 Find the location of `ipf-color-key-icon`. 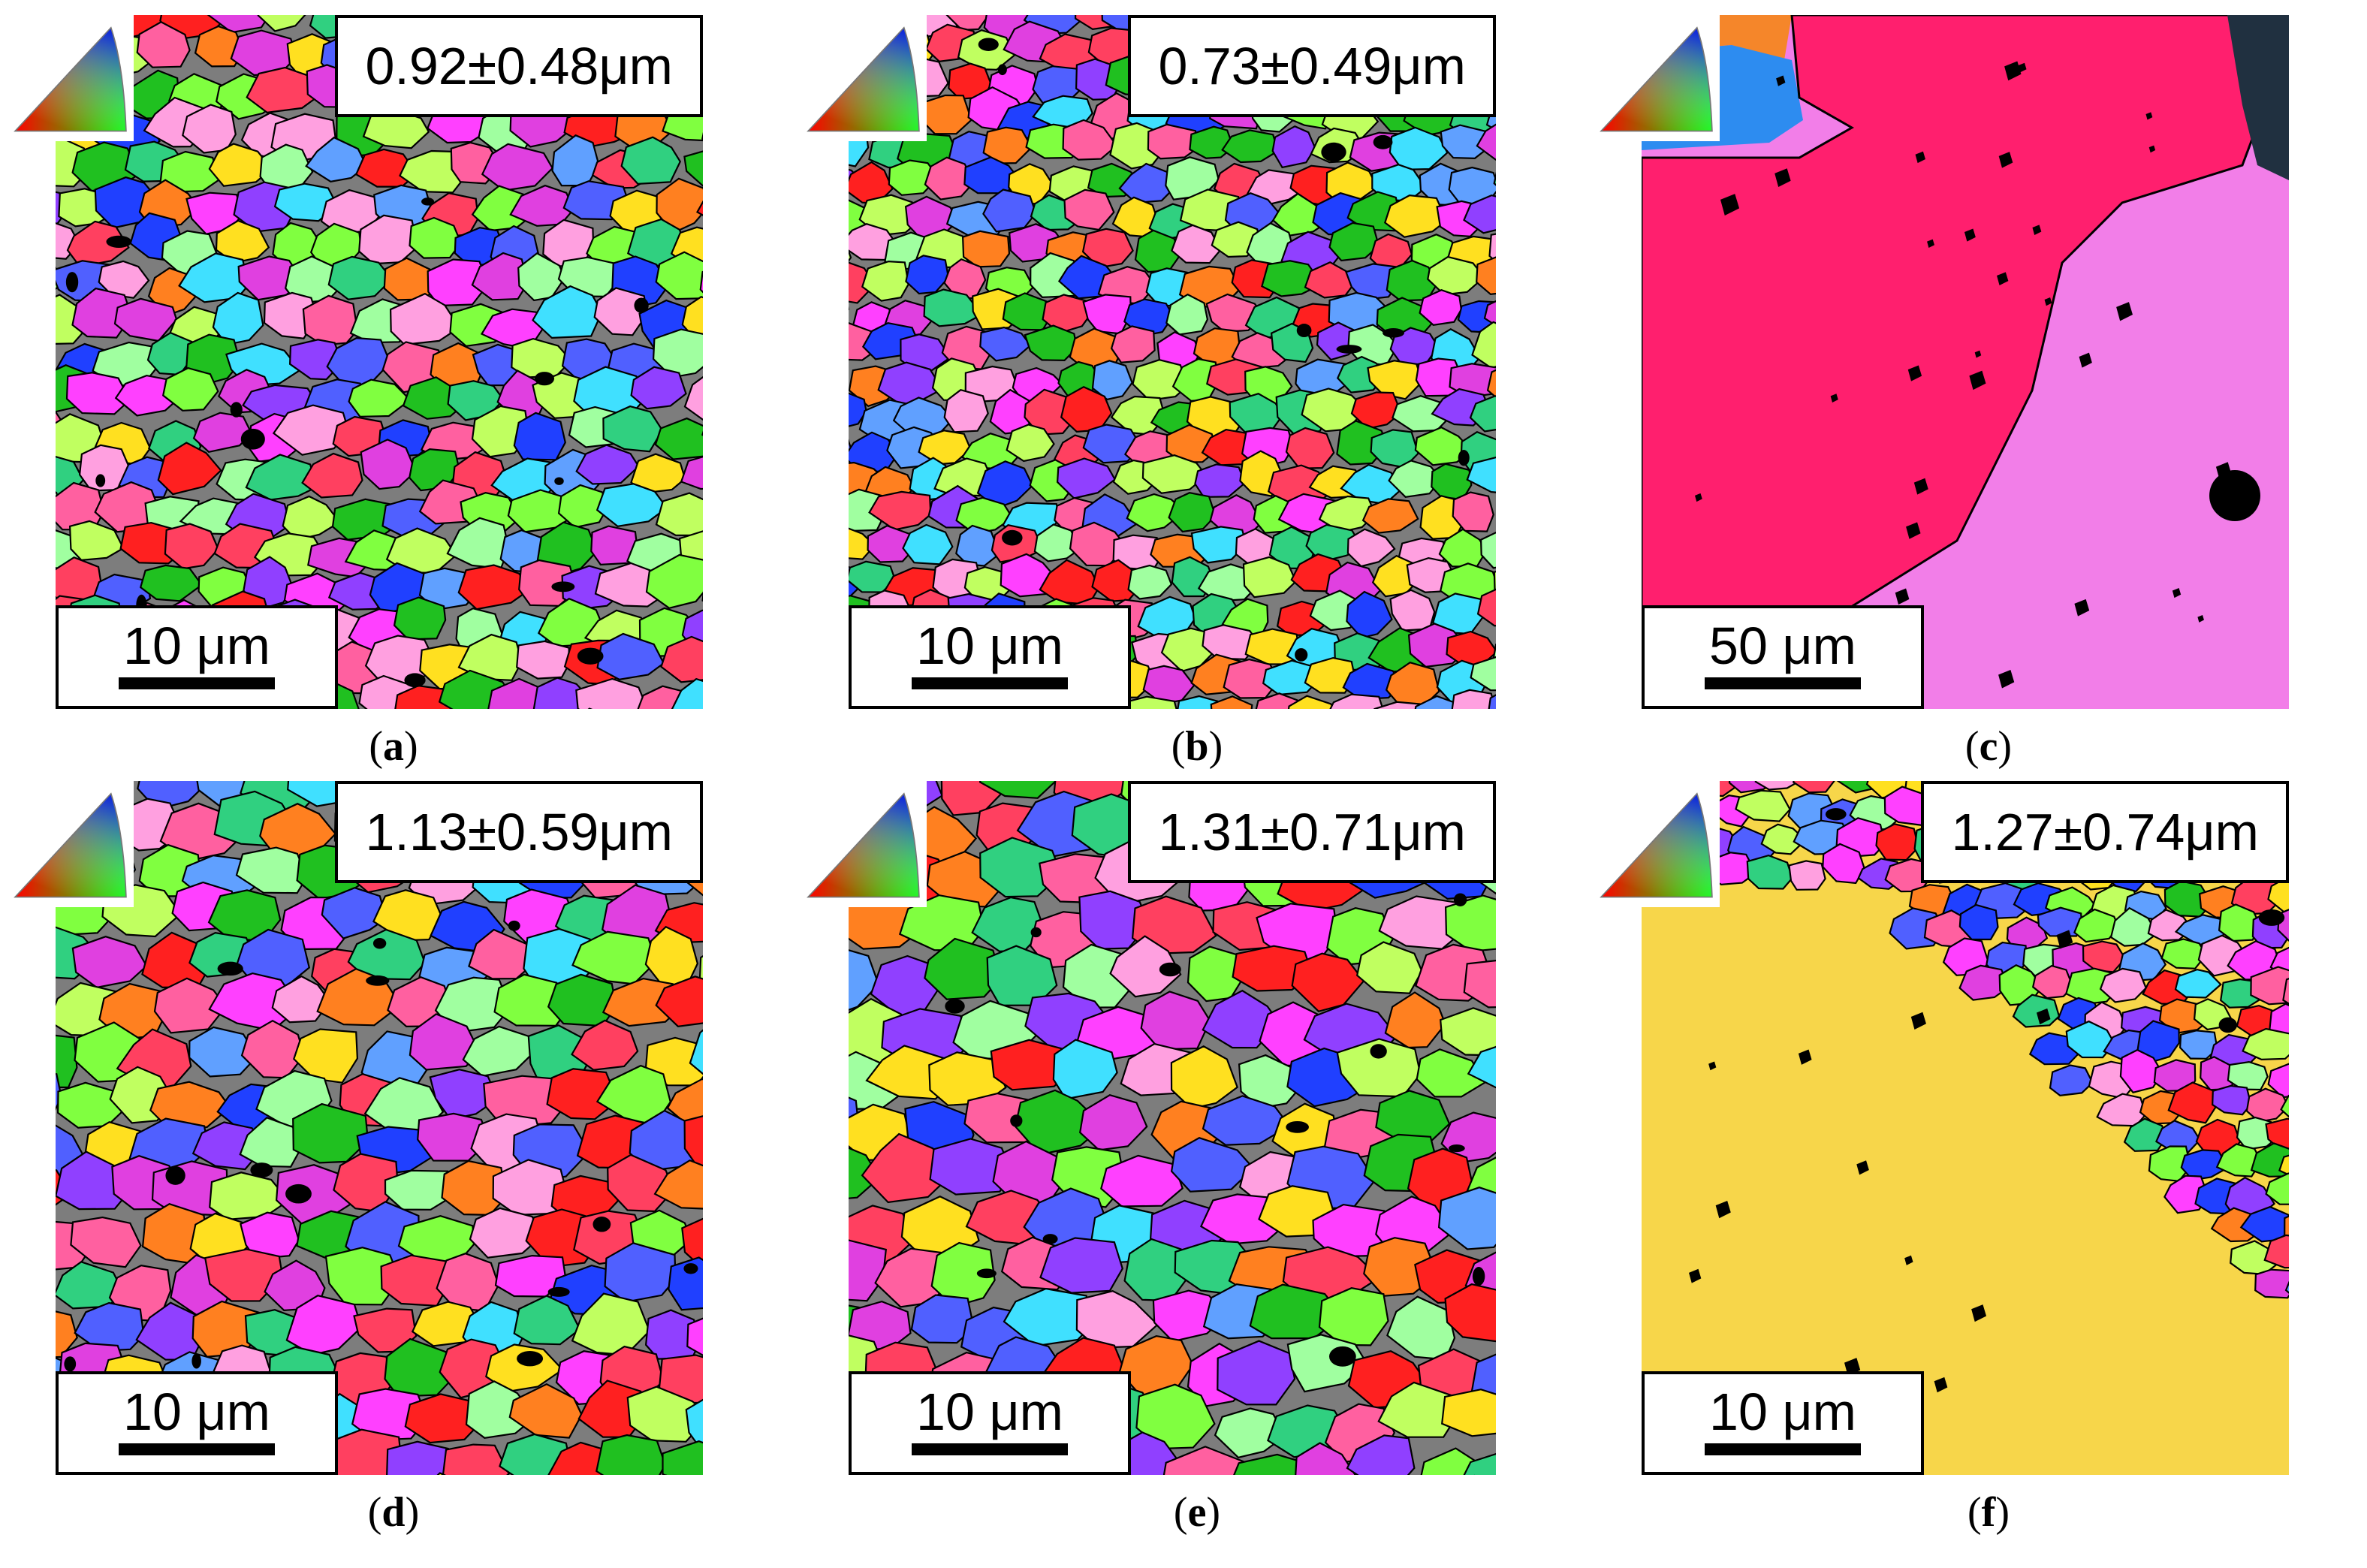

ipf-color-key-icon is located at coordinates (1657, 78).